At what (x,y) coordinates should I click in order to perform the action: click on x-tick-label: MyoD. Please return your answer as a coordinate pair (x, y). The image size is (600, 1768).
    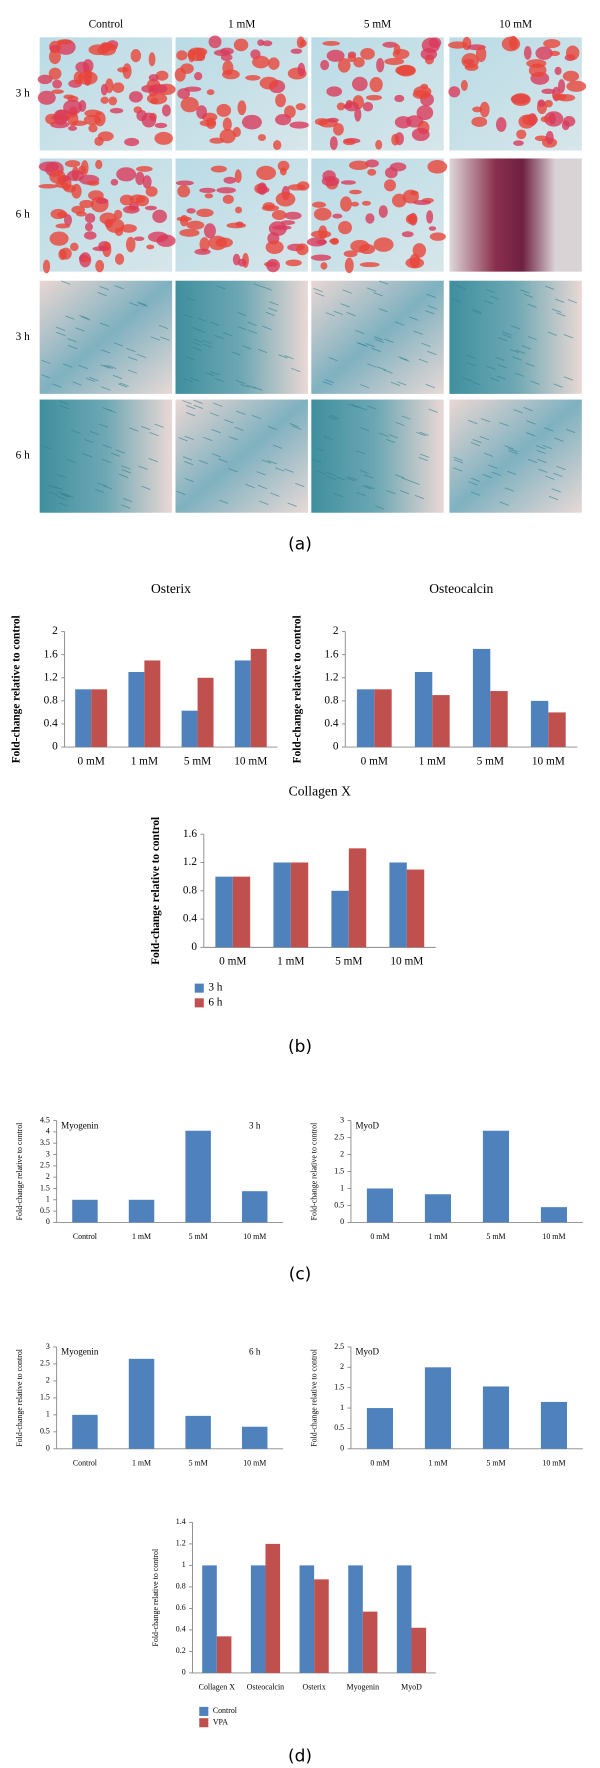
    Looking at the image, I should click on (411, 1686).